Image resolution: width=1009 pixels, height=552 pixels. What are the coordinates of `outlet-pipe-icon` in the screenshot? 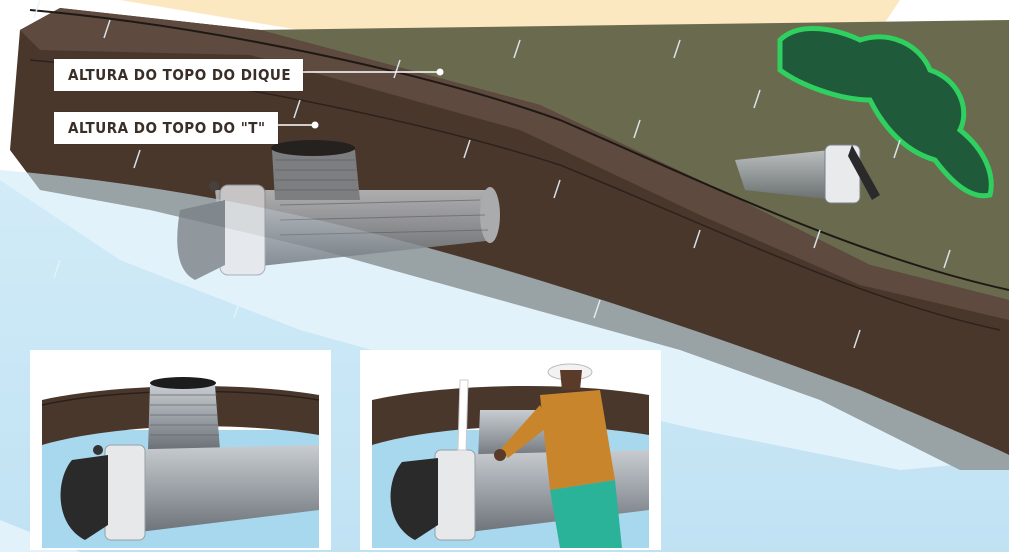 It's located at (807, 174).